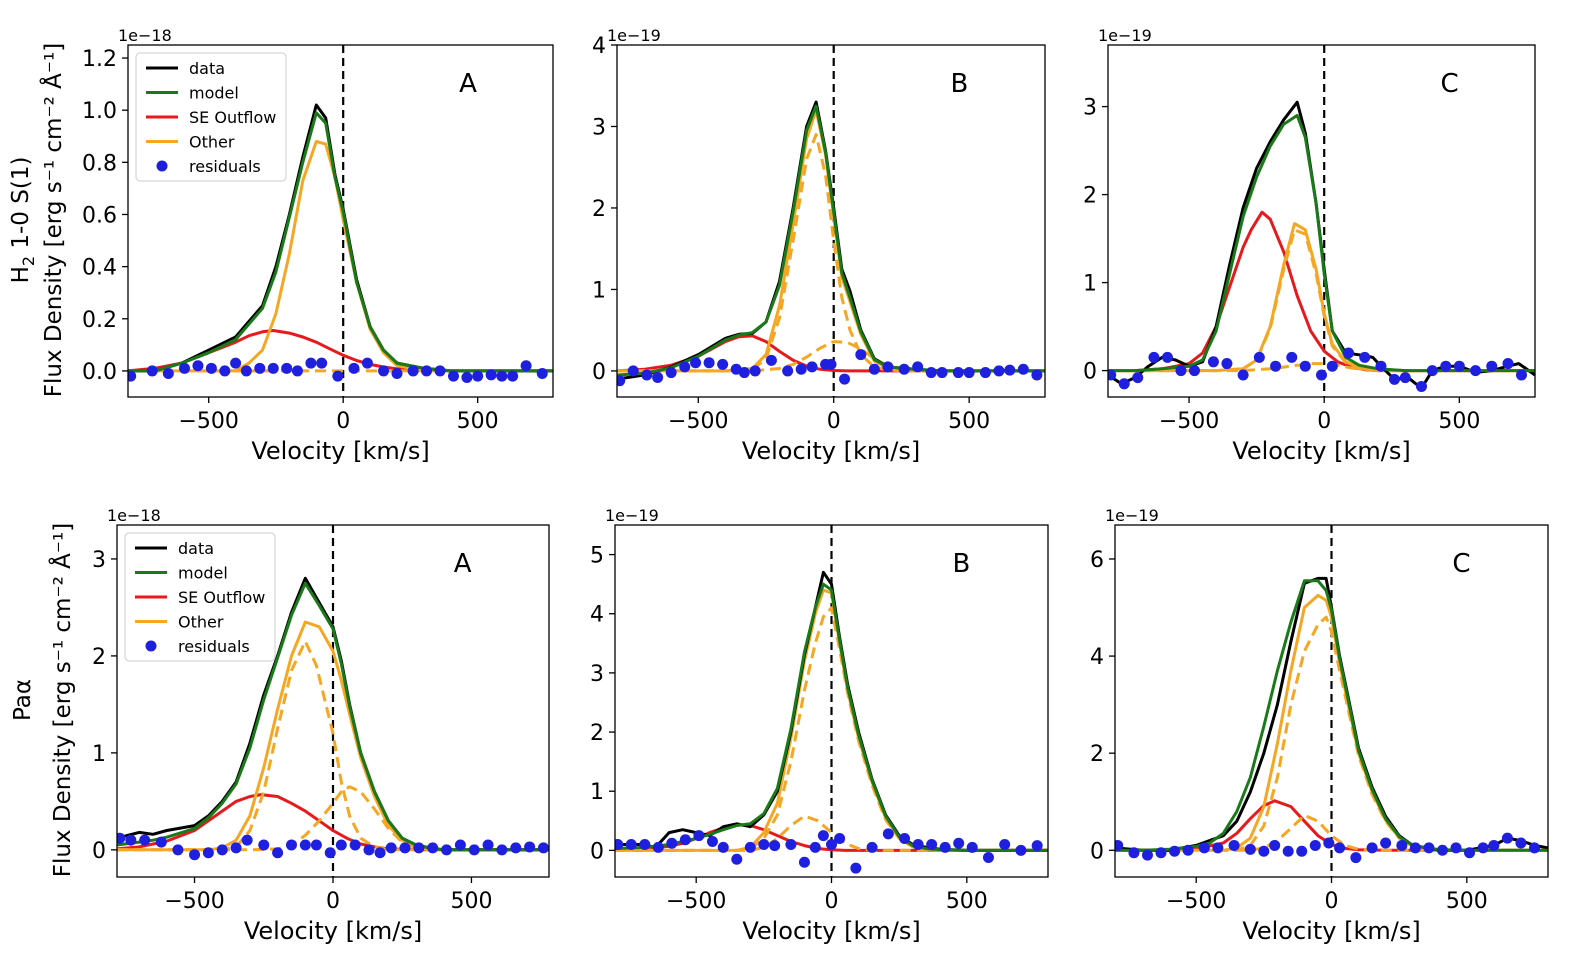  Describe the element at coordinates (99, 372) in the screenshot. I see `y-tick-label: 0.0` at that location.